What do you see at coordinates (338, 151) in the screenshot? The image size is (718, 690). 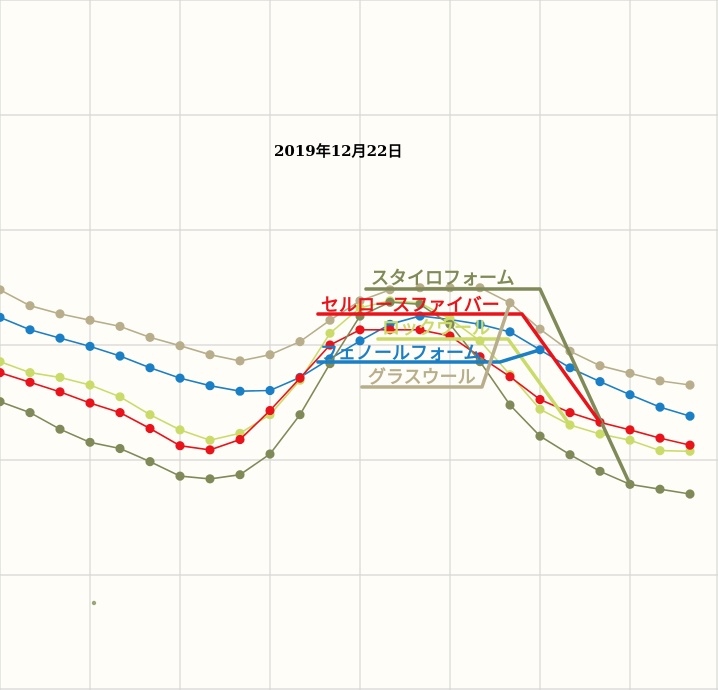 I see `chart-title: 2019年12月22日` at bounding box center [338, 151].